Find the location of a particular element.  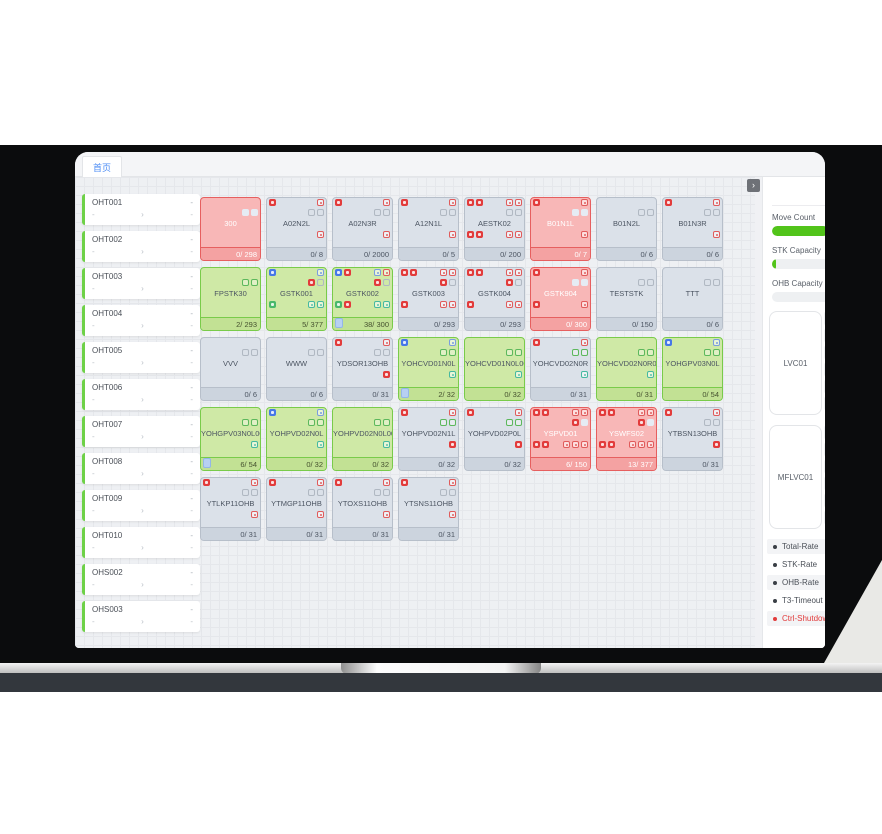

stocker-card-ytmgp11ohb: YTMGP11OHB 0/ 31 is located at coordinates (296, 509).